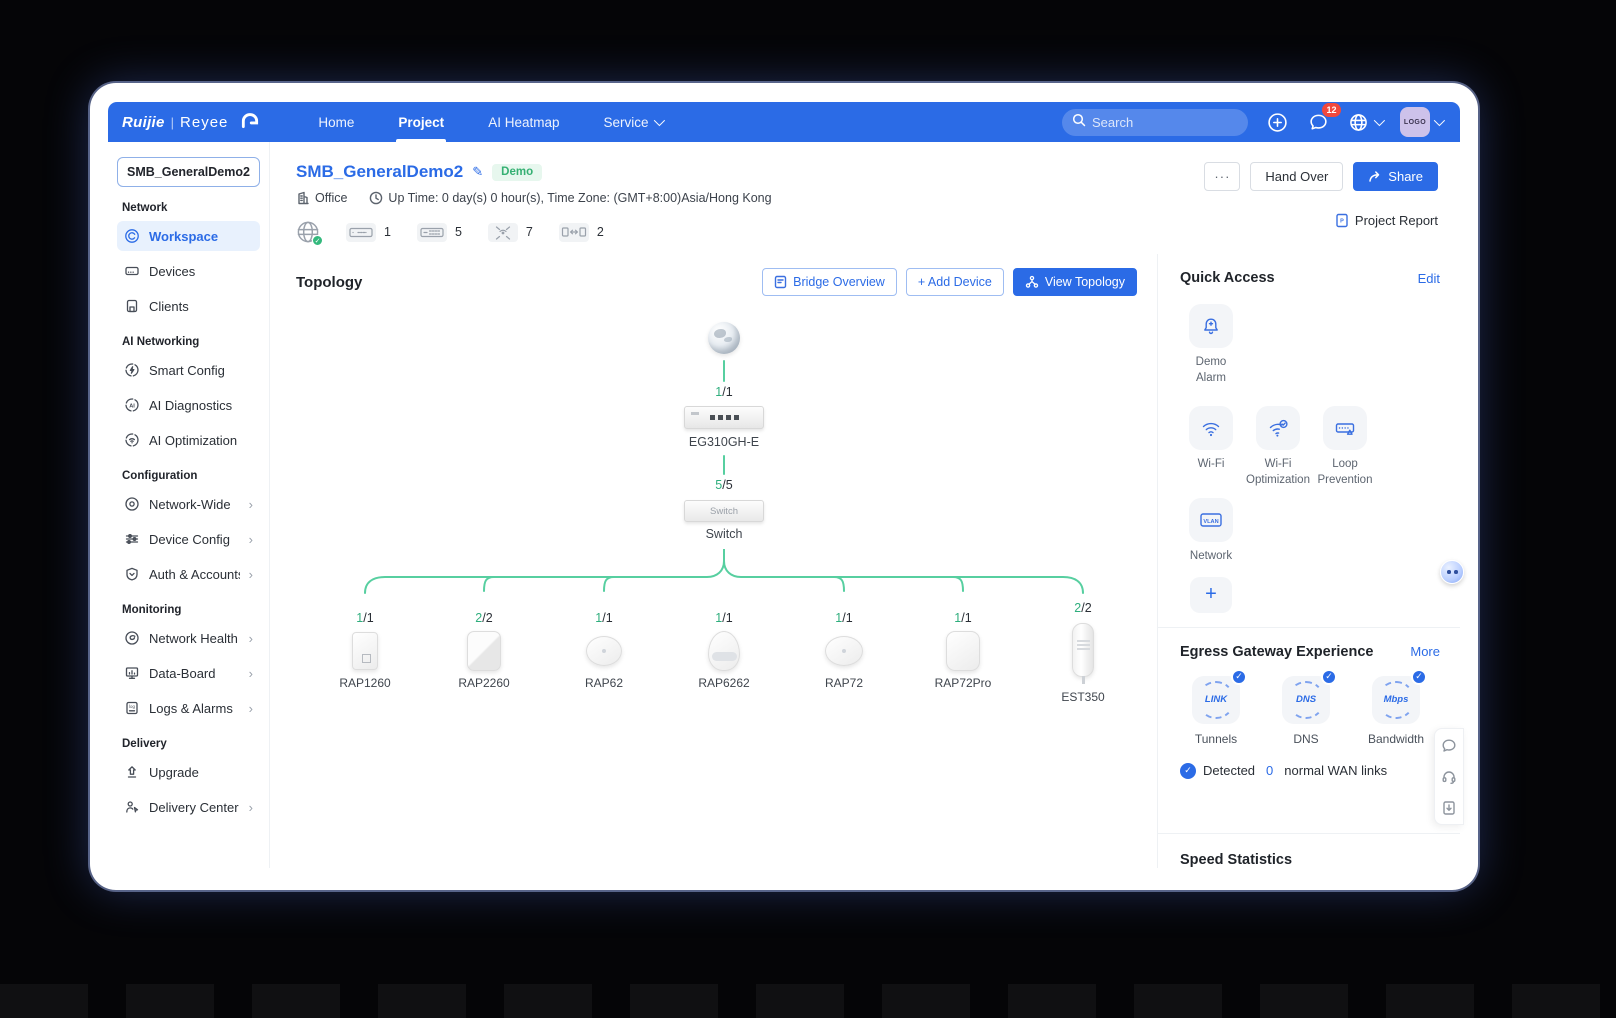 Image resolution: width=1616 pixels, height=1018 pixels. I want to click on egress-more-link: More, so click(1425, 652).